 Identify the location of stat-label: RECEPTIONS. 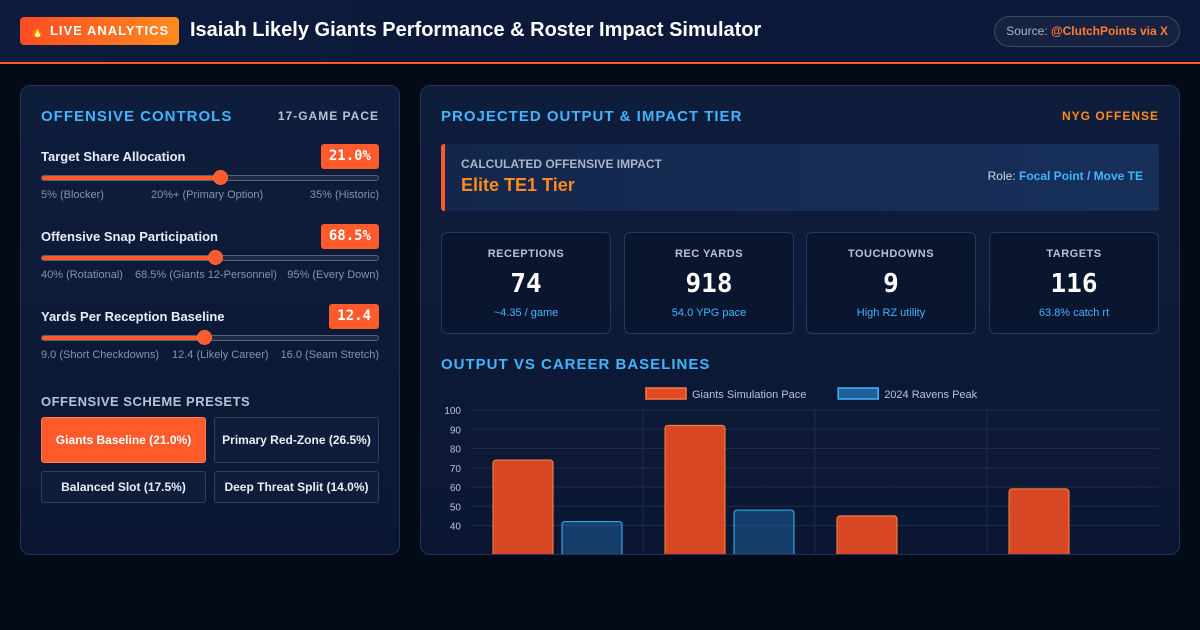
(526, 254).